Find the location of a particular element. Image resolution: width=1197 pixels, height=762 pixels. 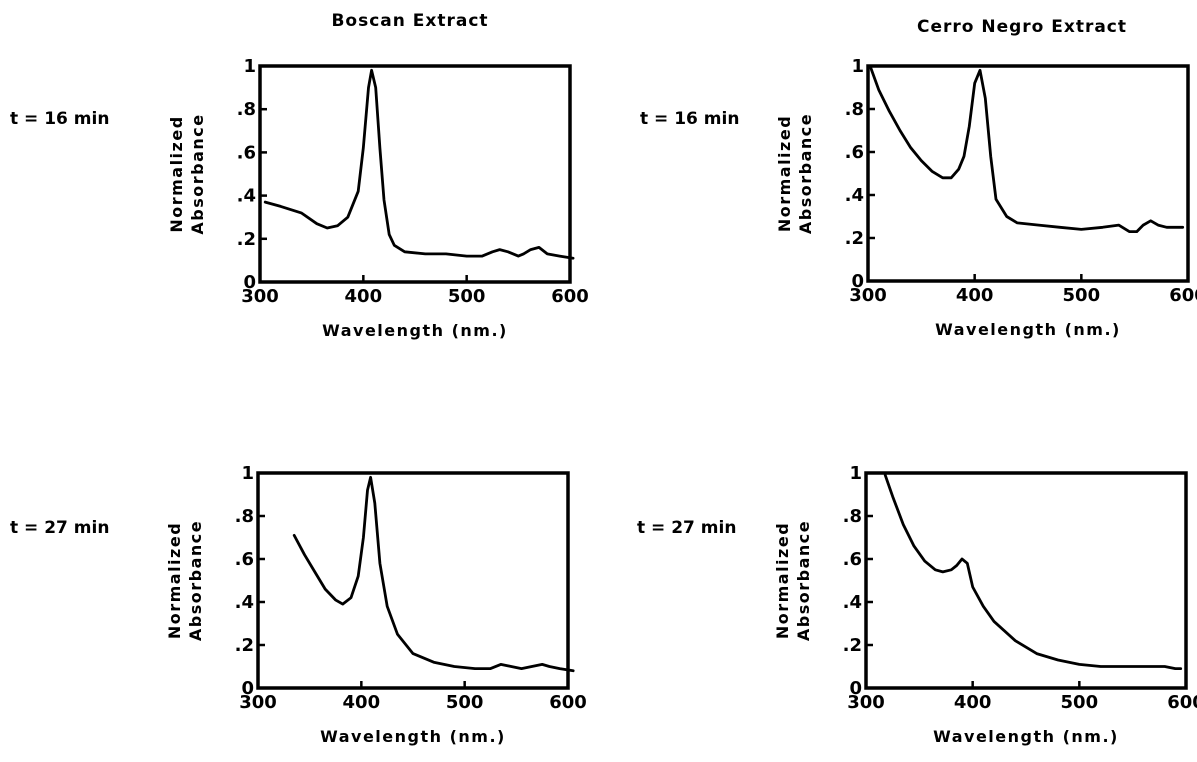

chart-0-time-label: t = 16 min is located at coordinates (59, 119).